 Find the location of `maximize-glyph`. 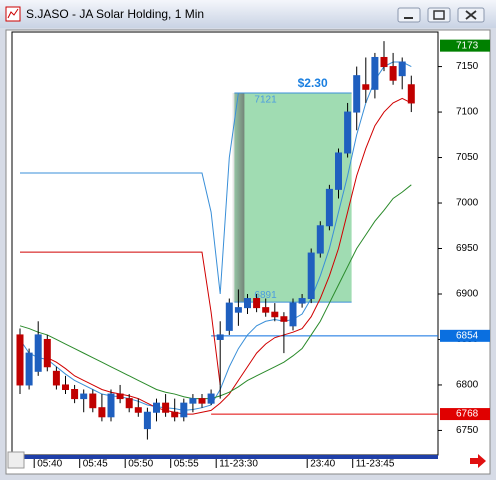

maximize-glyph is located at coordinates (439, 15).